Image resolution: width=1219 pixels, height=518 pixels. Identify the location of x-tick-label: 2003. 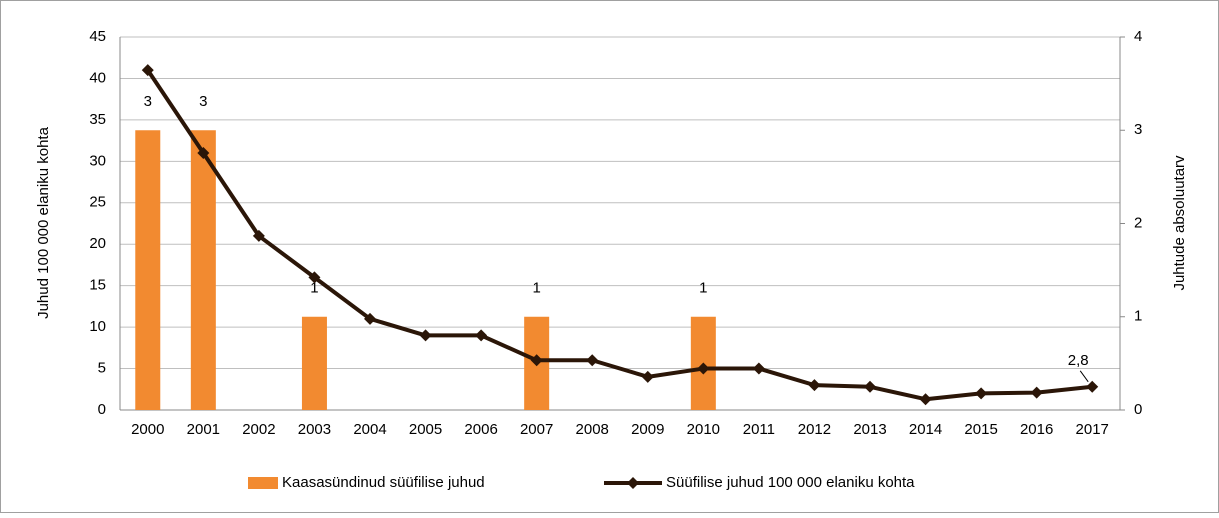
(314, 429).